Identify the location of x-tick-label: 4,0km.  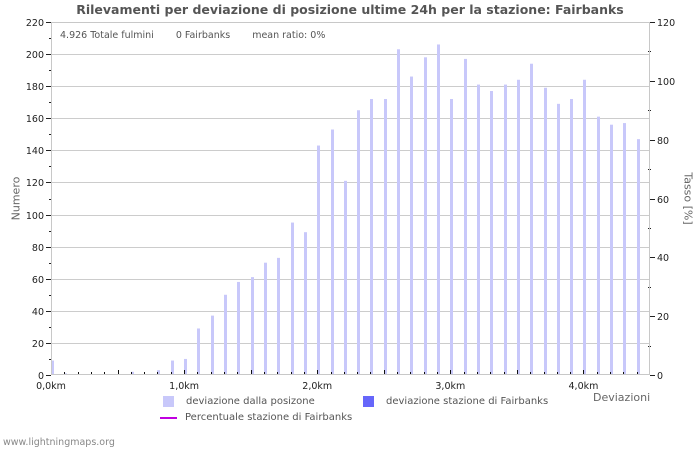
(584, 386).